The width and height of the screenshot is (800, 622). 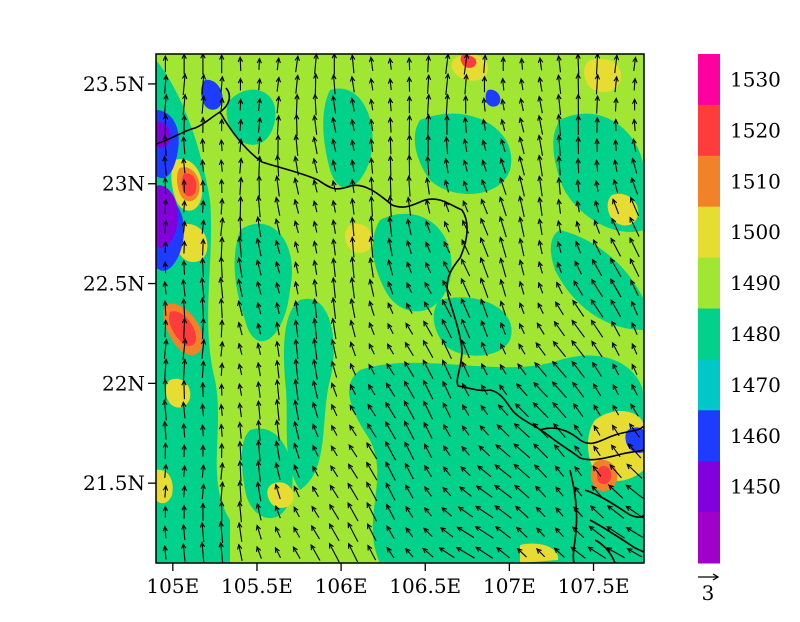 What do you see at coordinates (341, 586) in the screenshot?
I see `x-tick-label: 106E` at bounding box center [341, 586].